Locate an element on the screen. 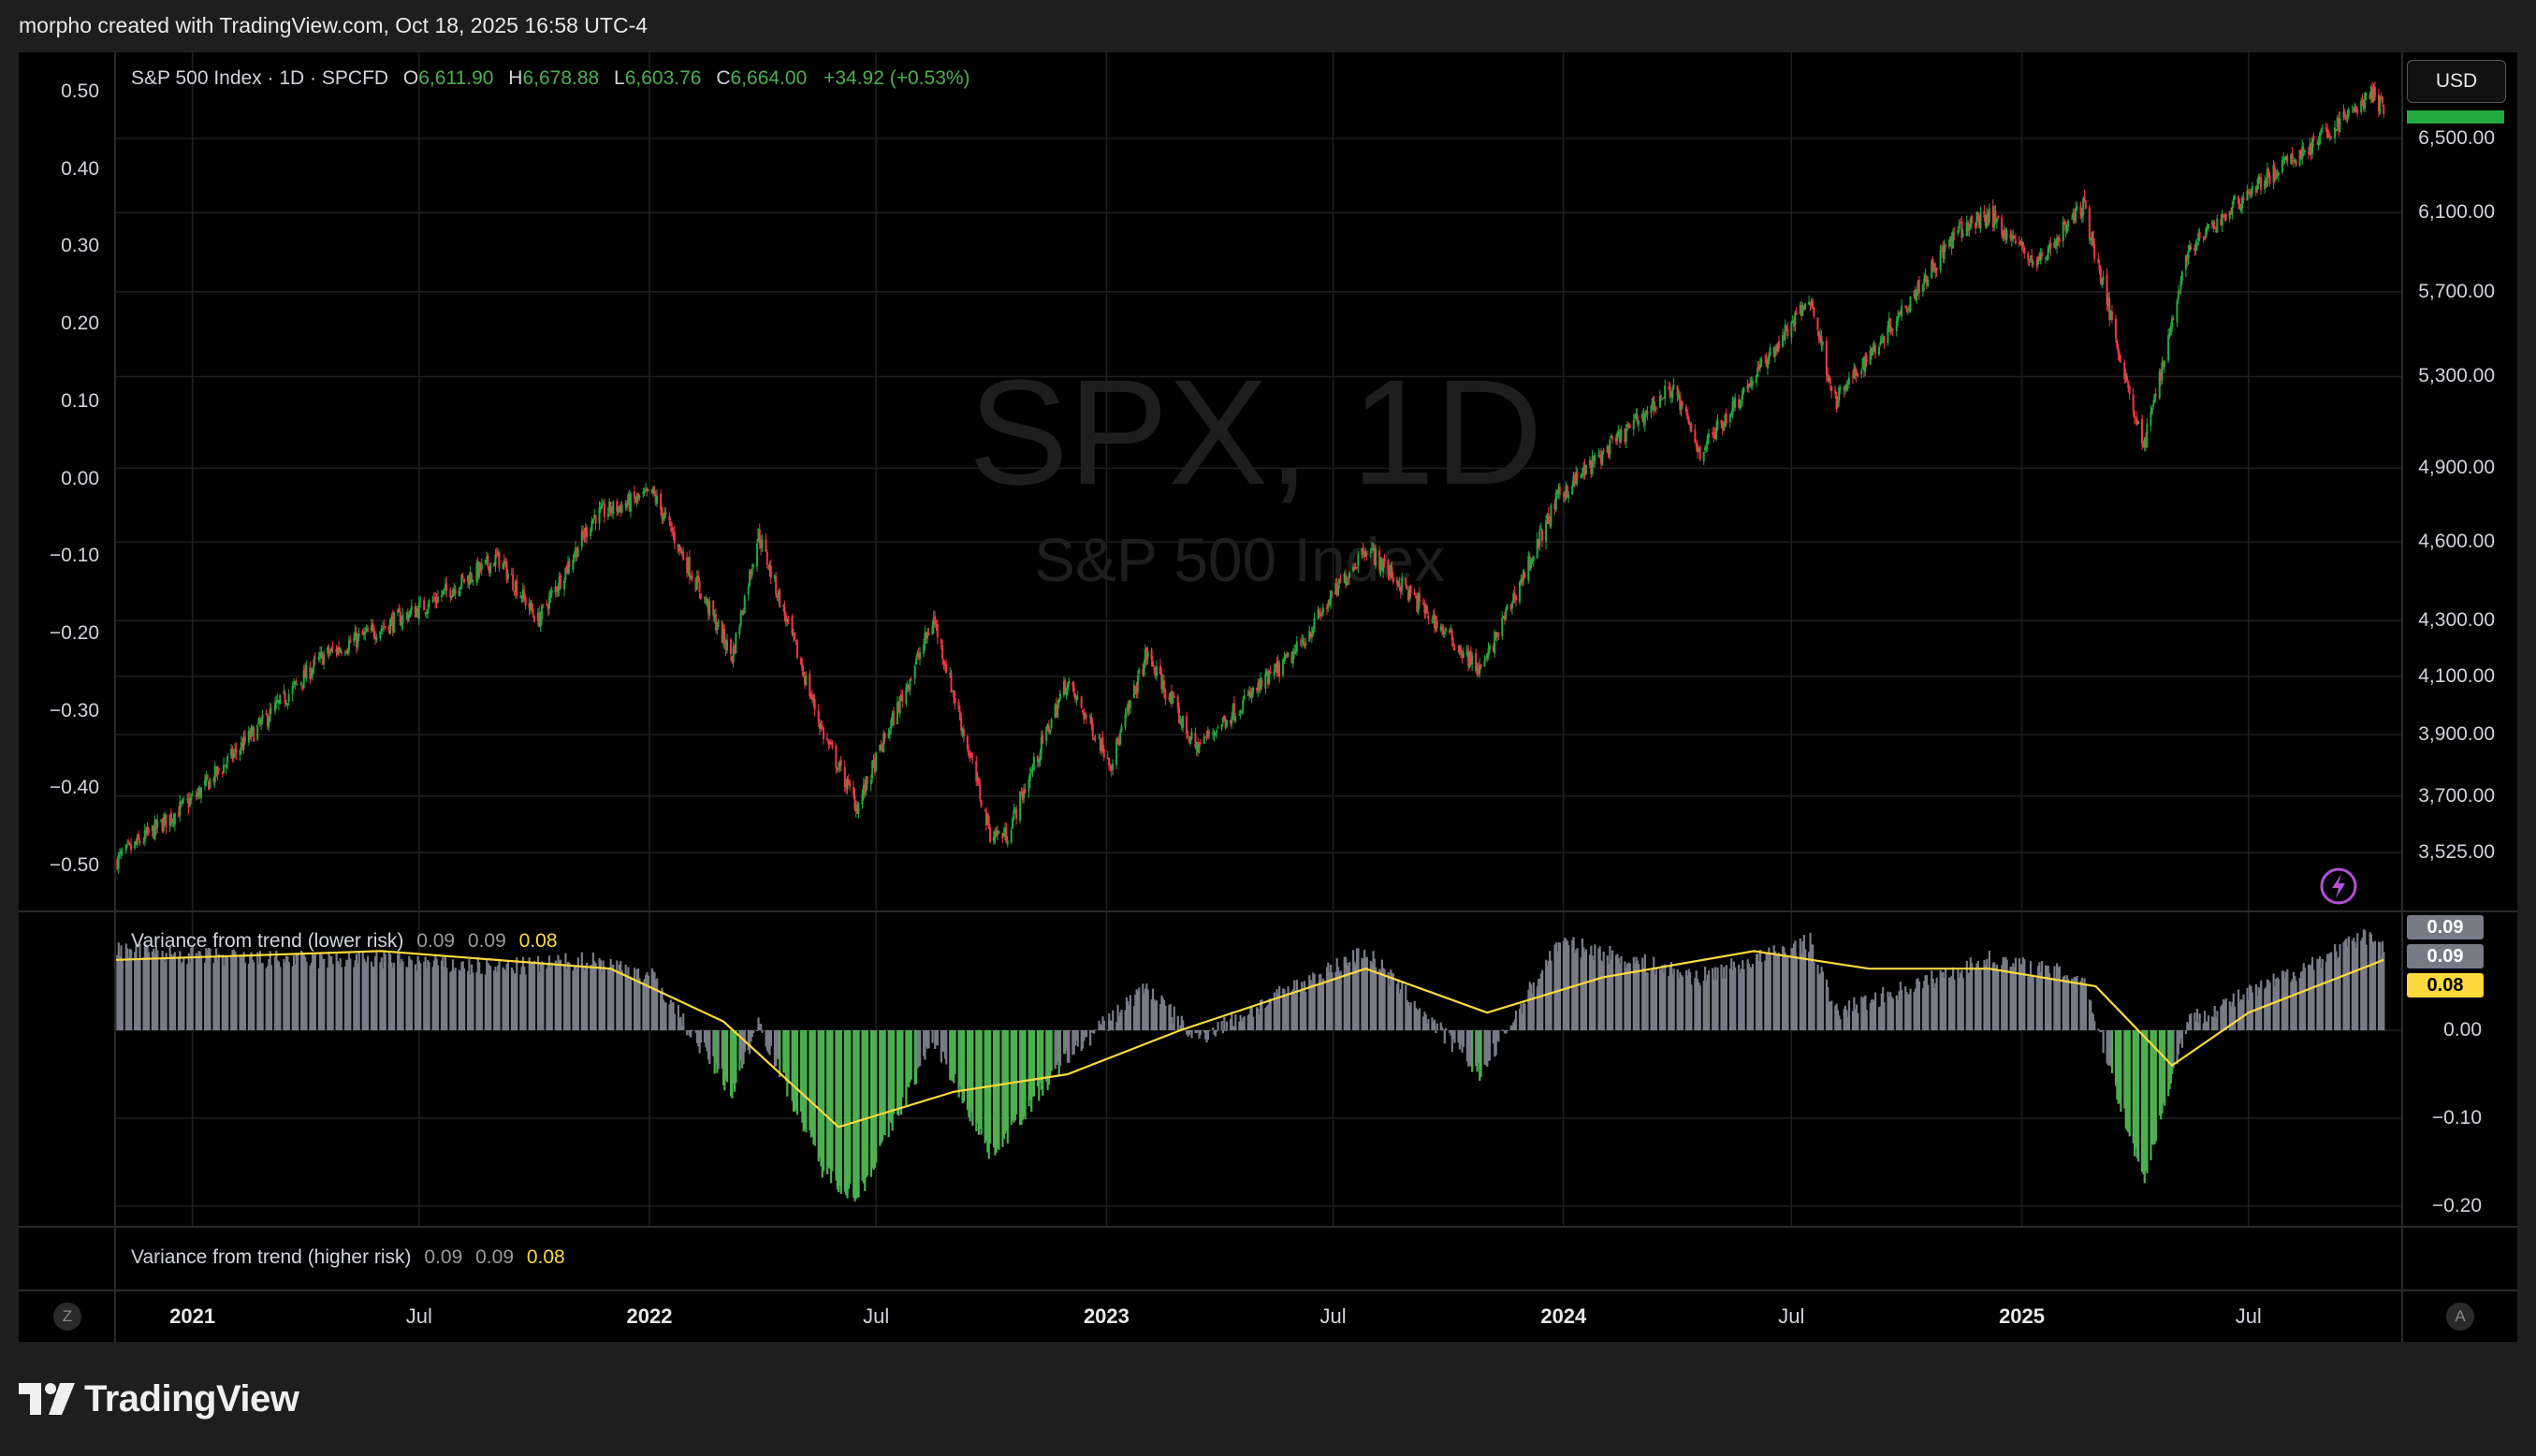 Image resolution: width=2536 pixels, height=1456 pixels. indicator-pane-divider is located at coordinates (1268, 1227).